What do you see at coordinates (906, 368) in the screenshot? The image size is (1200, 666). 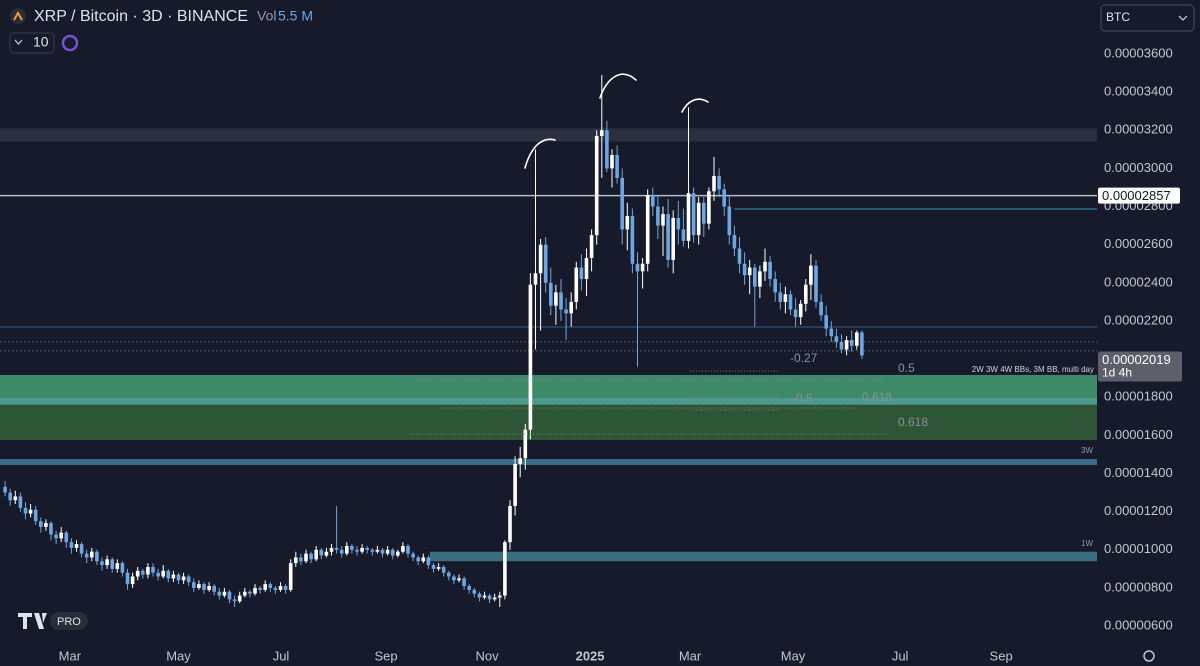 I see `fib-label: 0.5` at bounding box center [906, 368].